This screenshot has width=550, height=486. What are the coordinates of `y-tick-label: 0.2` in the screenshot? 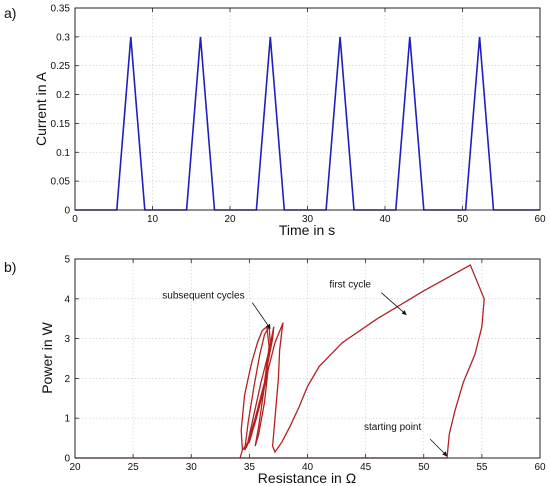 It's located at (63, 95).